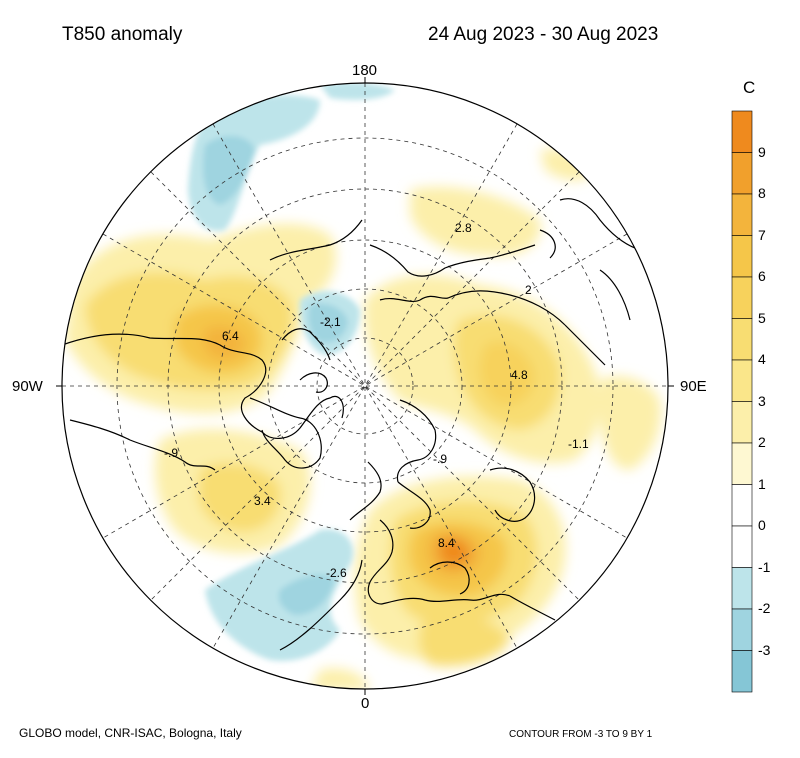 This screenshot has width=800, height=758. Describe the element at coordinates (365, 70) in the screenshot. I see `label-180: 180` at that location.